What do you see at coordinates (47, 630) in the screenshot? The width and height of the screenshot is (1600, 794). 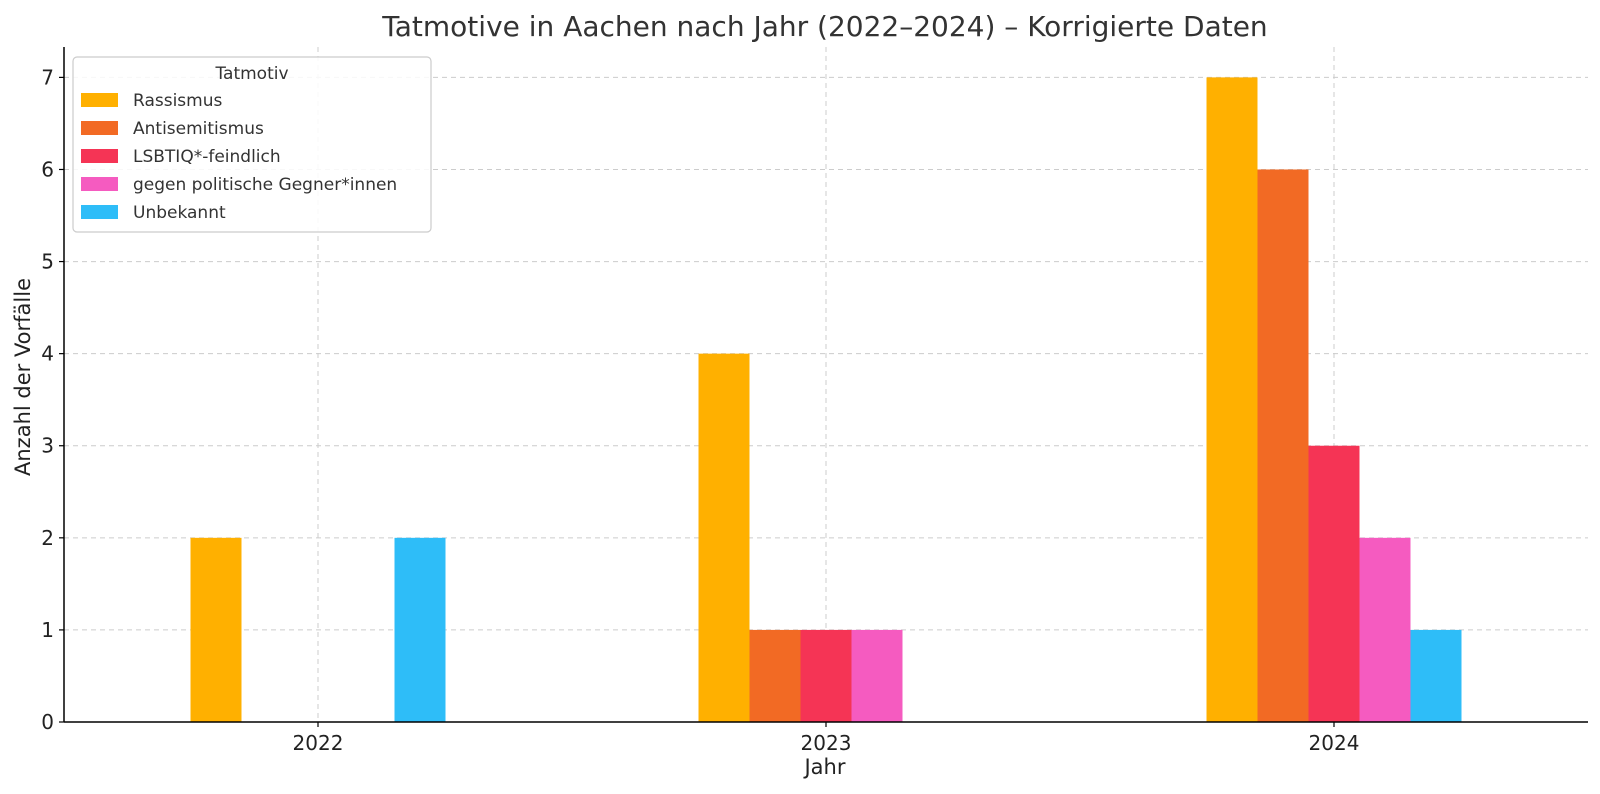 I see `y-tick-label: 1` at bounding box center [47, 630].